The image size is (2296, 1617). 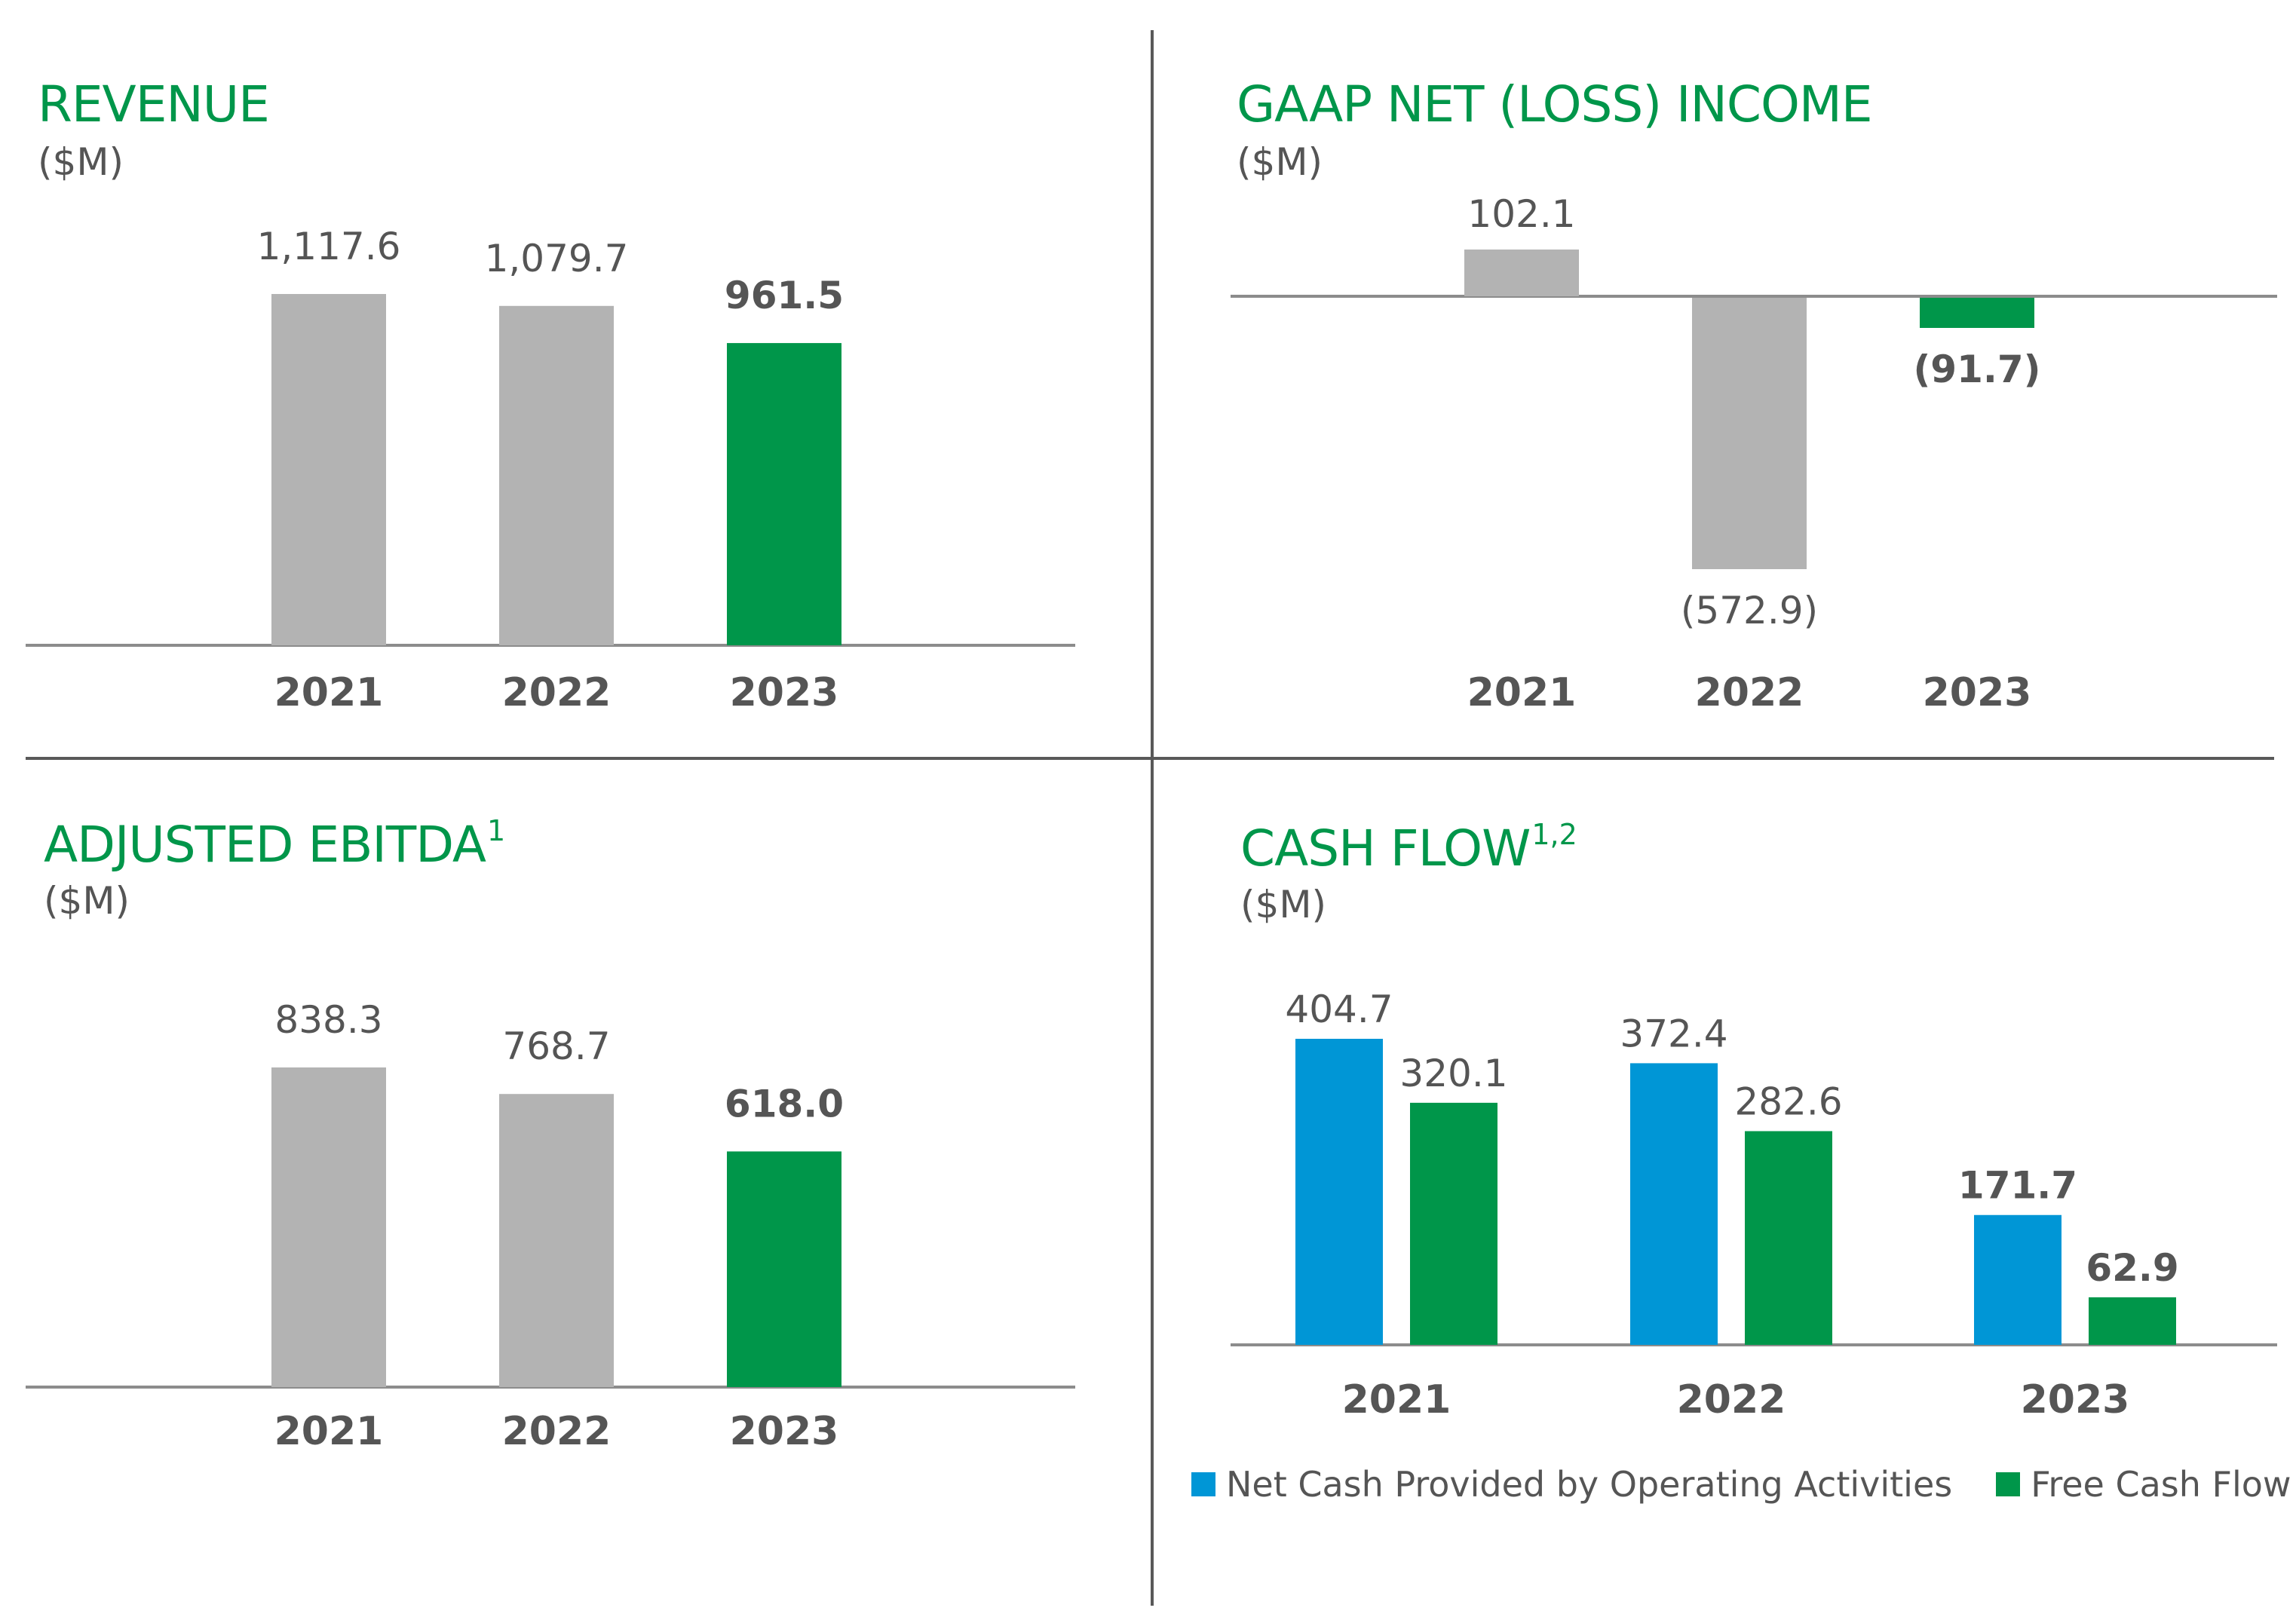 What do you see at coordinates (328, 1227) in the screenshot?
I see `ebitda-bar-2021` at bounding box center [328, 1227].